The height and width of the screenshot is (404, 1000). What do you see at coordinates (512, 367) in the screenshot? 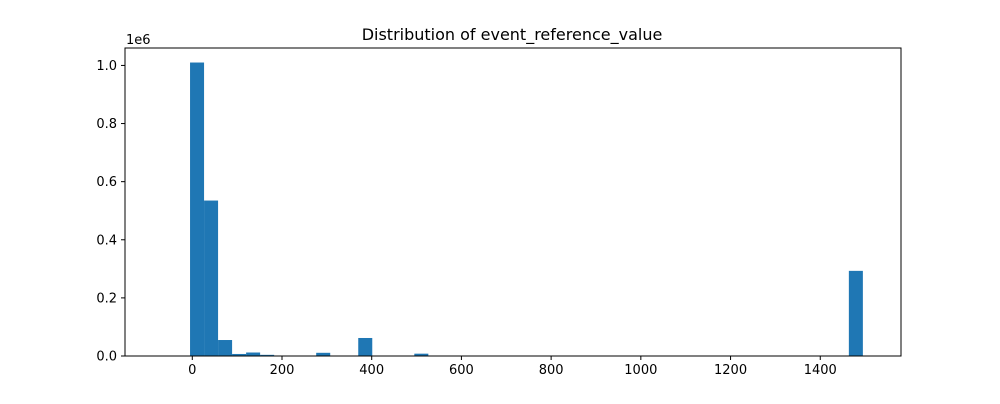
I see `x-axis: 0 200 400 600 800 1000 1200 1400` at bounding box center [512, 367].